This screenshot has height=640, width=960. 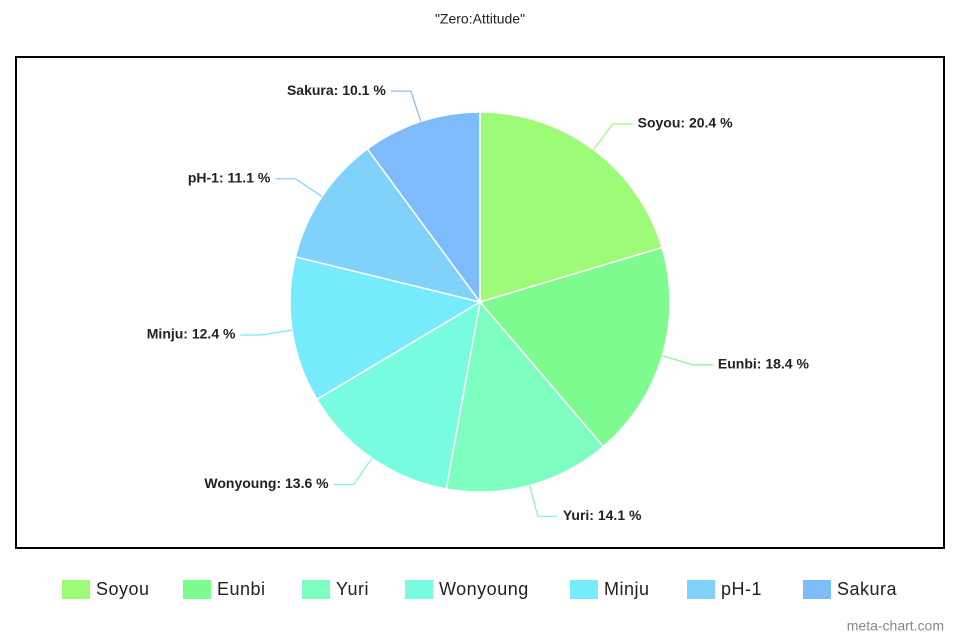 What do you see at coordinates (480, 19) in the screenshot?
I see `chart-title: "Zero:Attitude"` at bounding box center [480, 19].